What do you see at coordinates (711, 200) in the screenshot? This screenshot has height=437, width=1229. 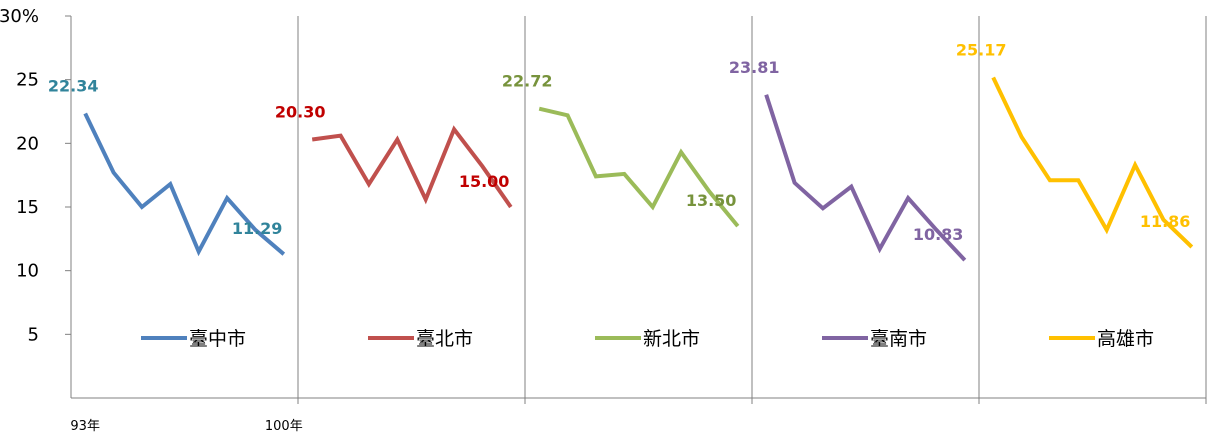 I see `data-label: 13.50` at bounding box center [711, 200].